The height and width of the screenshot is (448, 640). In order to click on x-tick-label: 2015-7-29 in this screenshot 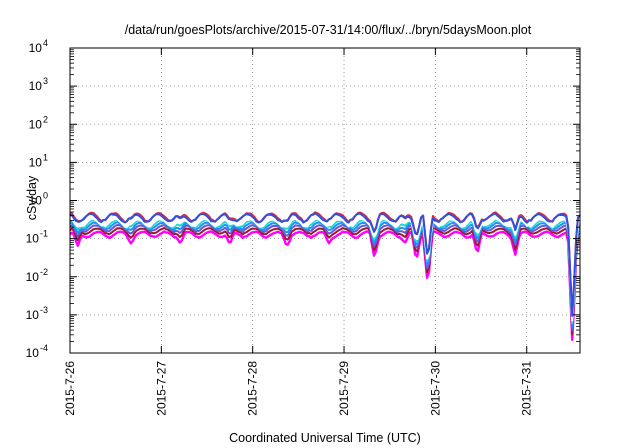, I will do `click(344, 388)`.